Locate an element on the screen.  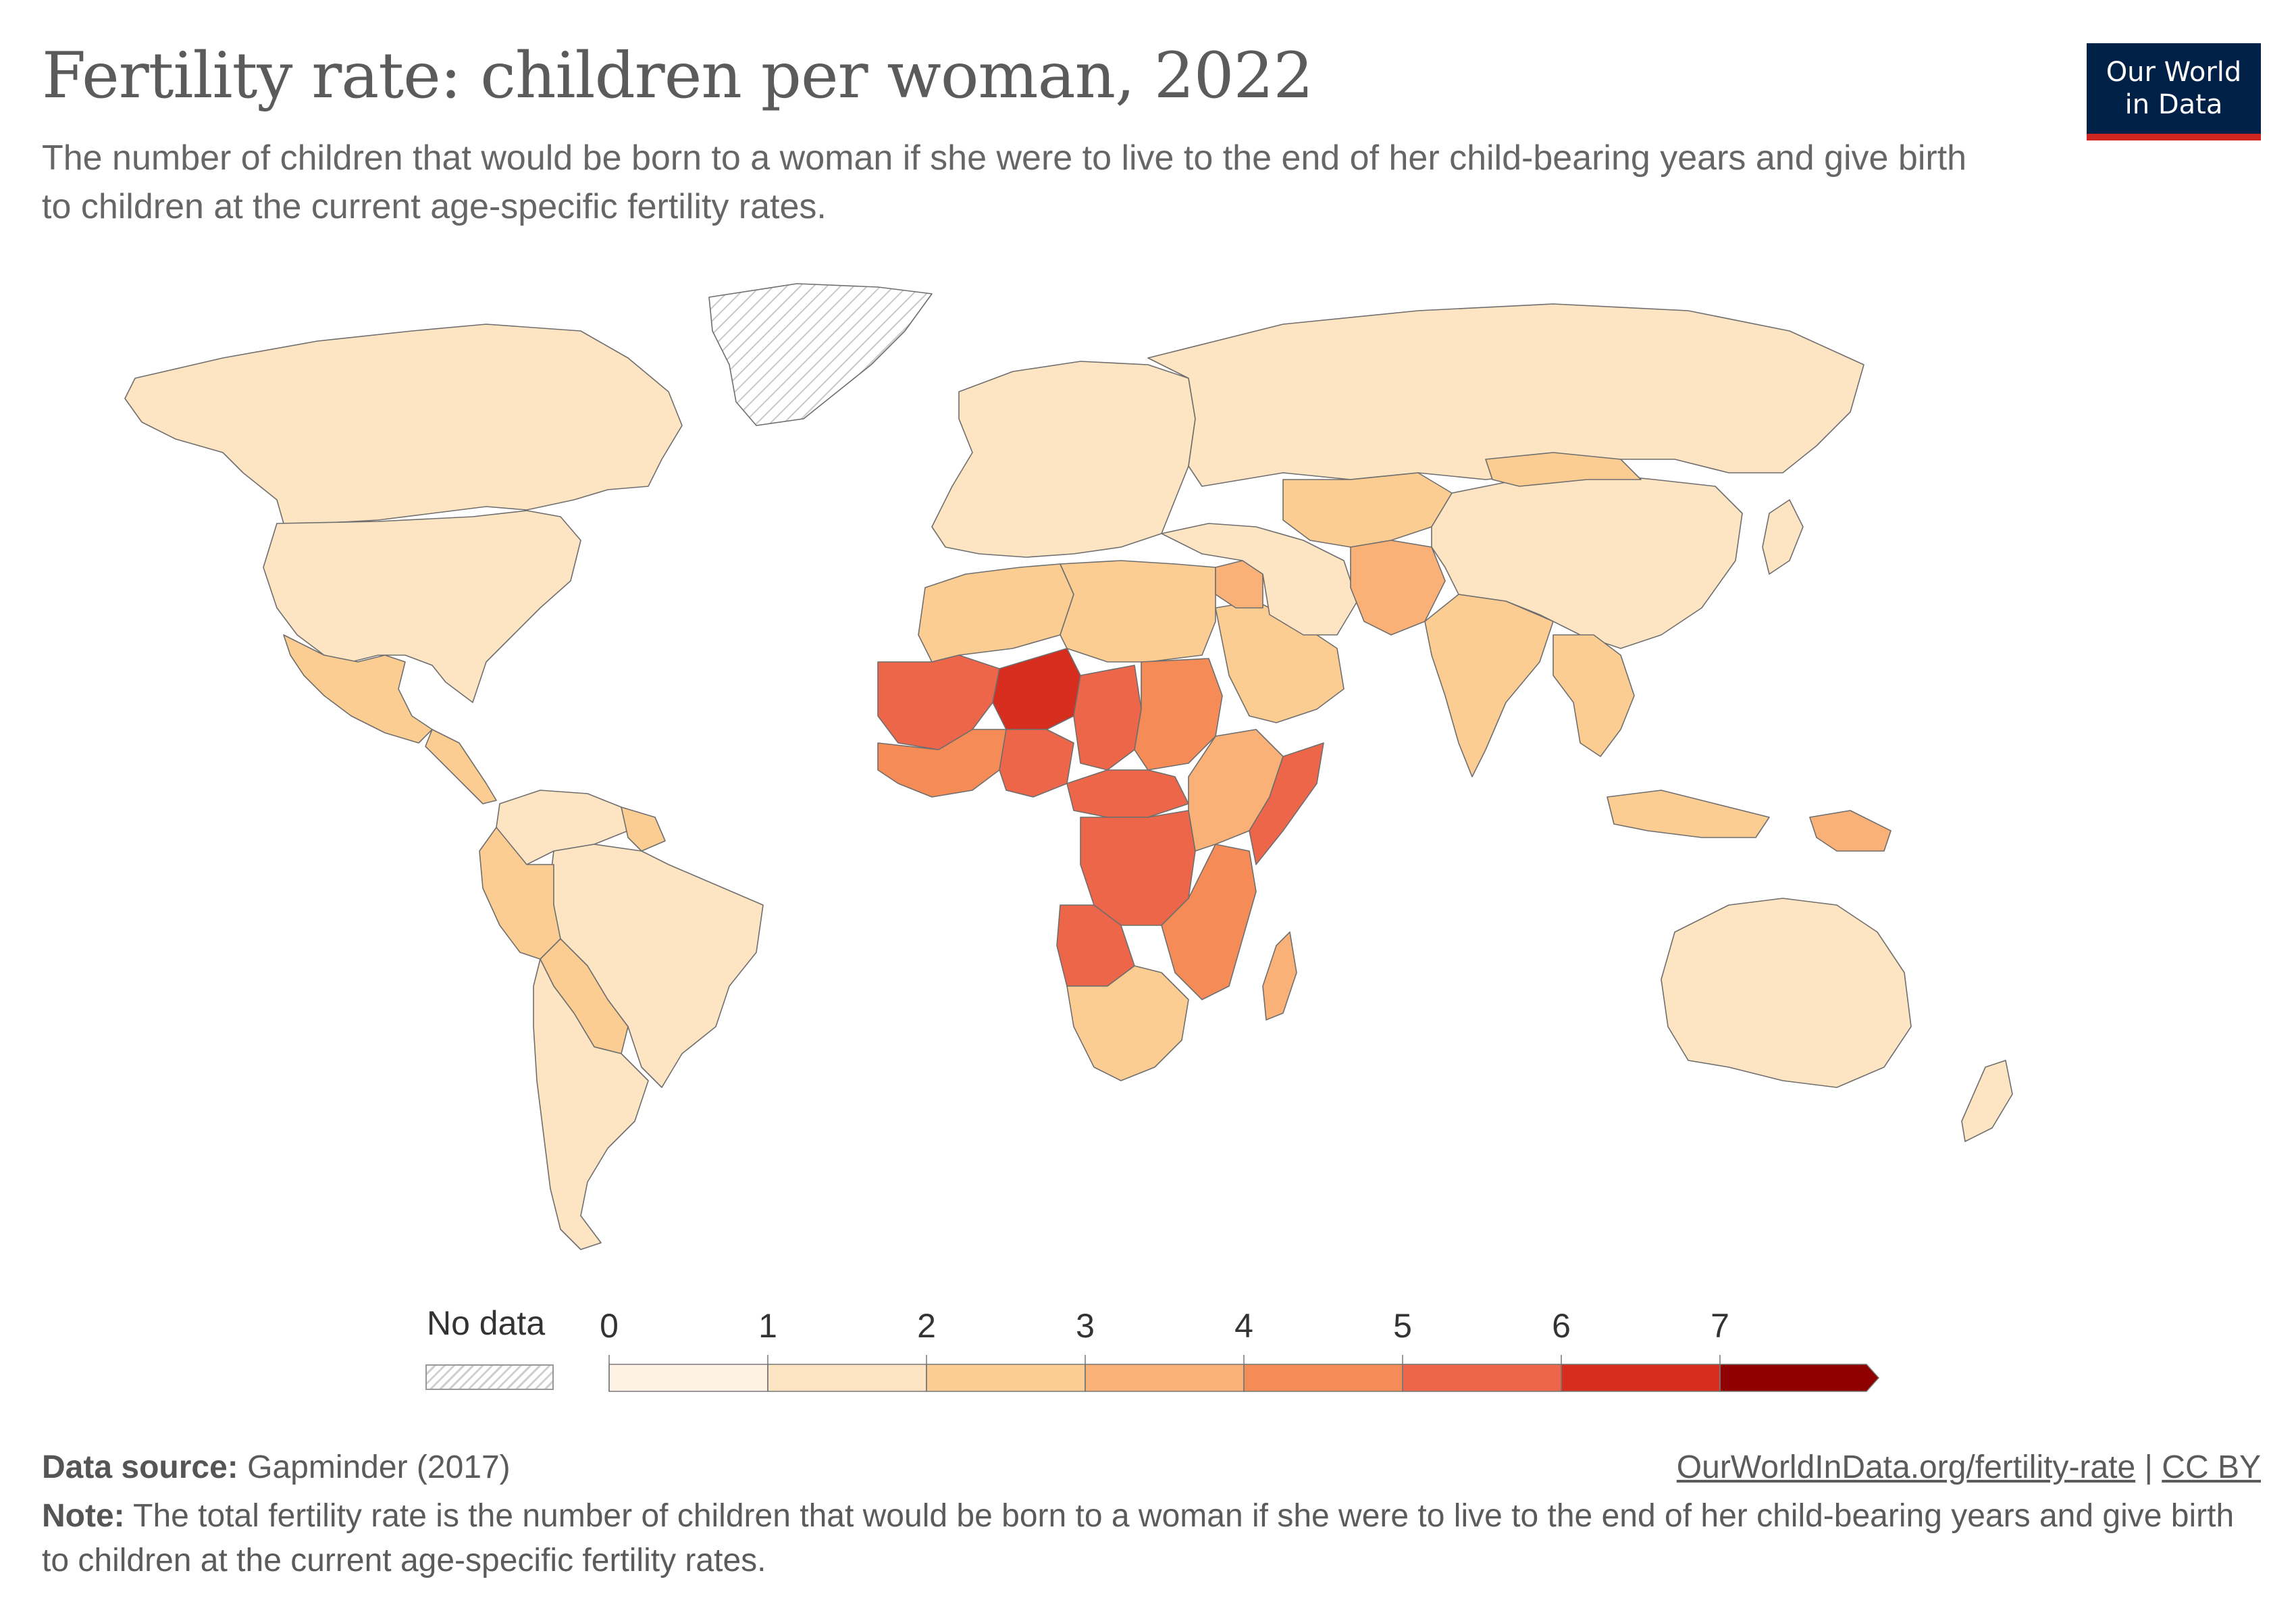
region-west-africa is located at coordinates (942, 763).